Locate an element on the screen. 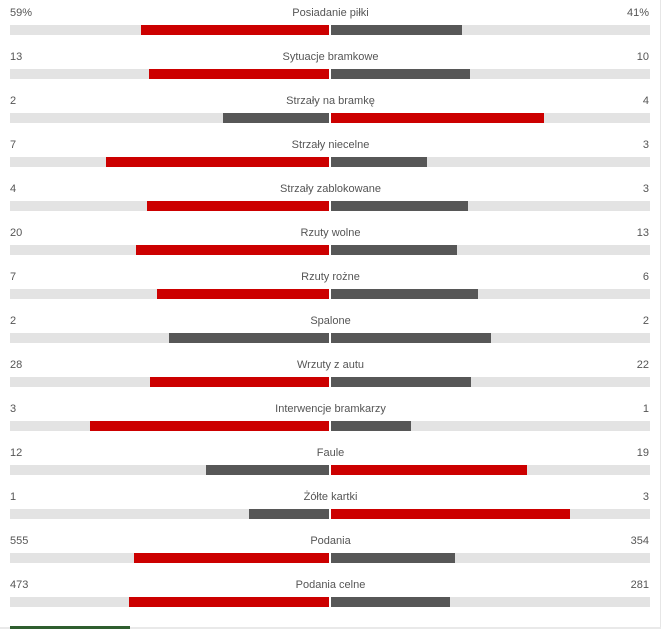 This screenshot has height=629, width=661. stat-row: 3 Interwencje bramkarzy 1 is located at coordinates (330, 418).